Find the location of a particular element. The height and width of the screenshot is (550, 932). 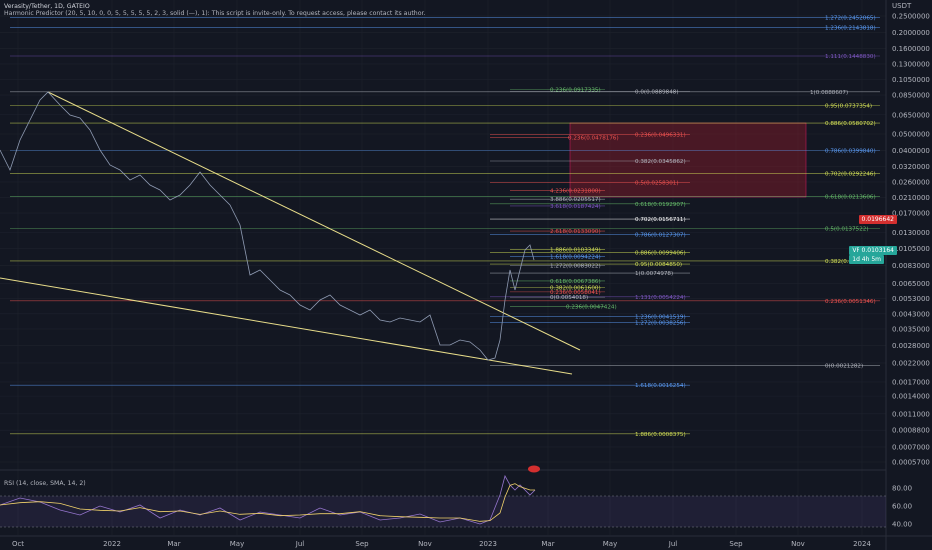

fib-level-label: 0(0.0054018) is located at coordinates (569, 298).